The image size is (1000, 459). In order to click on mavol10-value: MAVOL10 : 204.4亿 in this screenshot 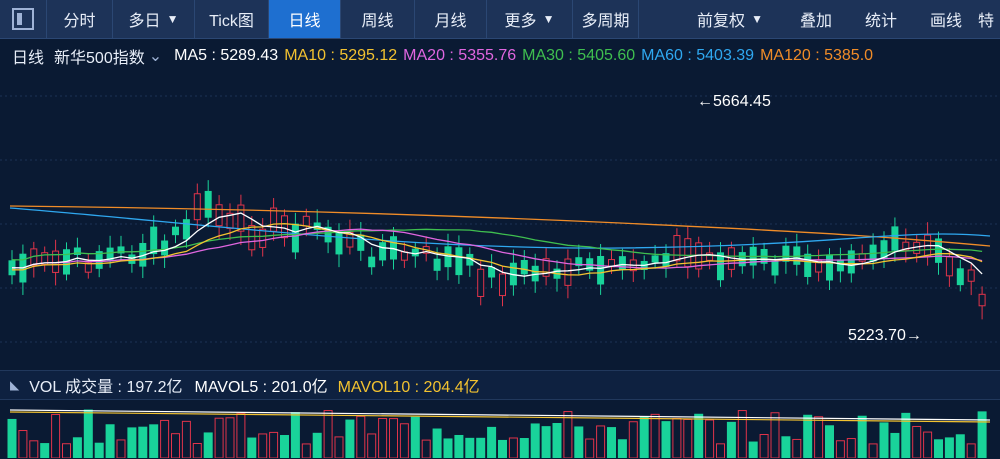, I will do `click(408, 387)`.